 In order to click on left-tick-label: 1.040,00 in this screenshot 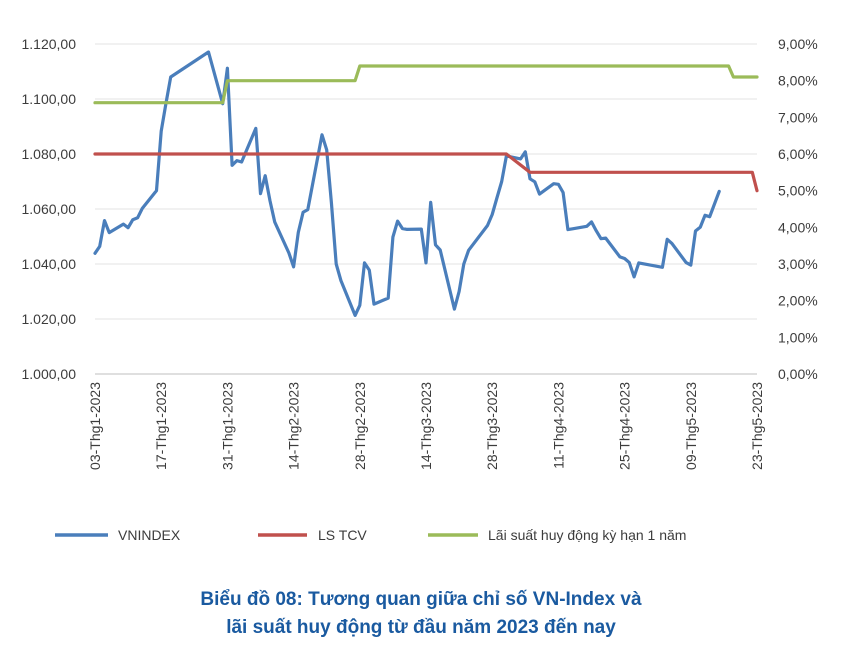, I will do `click(49, 264)`.